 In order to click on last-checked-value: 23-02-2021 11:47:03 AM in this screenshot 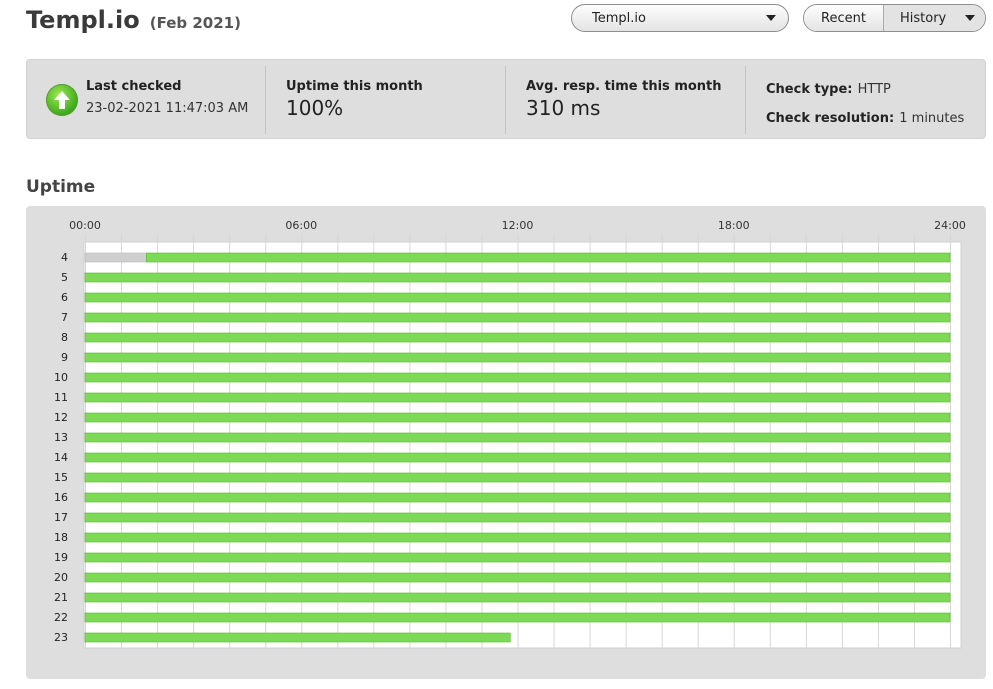, I will do `click(167, 108)`.